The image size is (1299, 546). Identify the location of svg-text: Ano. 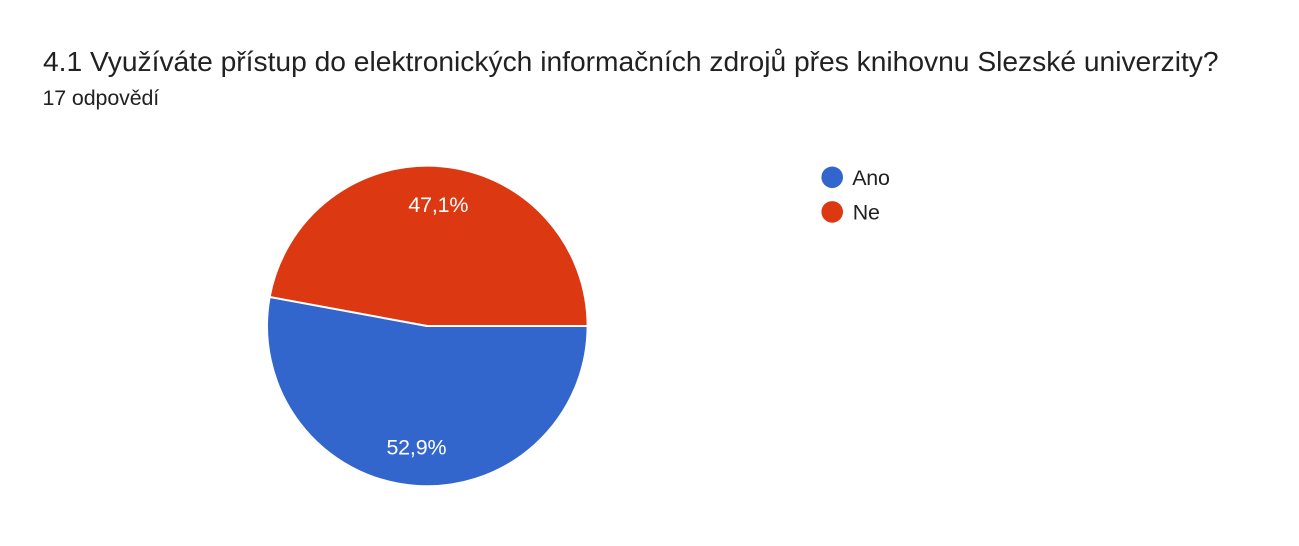
(870, 178).